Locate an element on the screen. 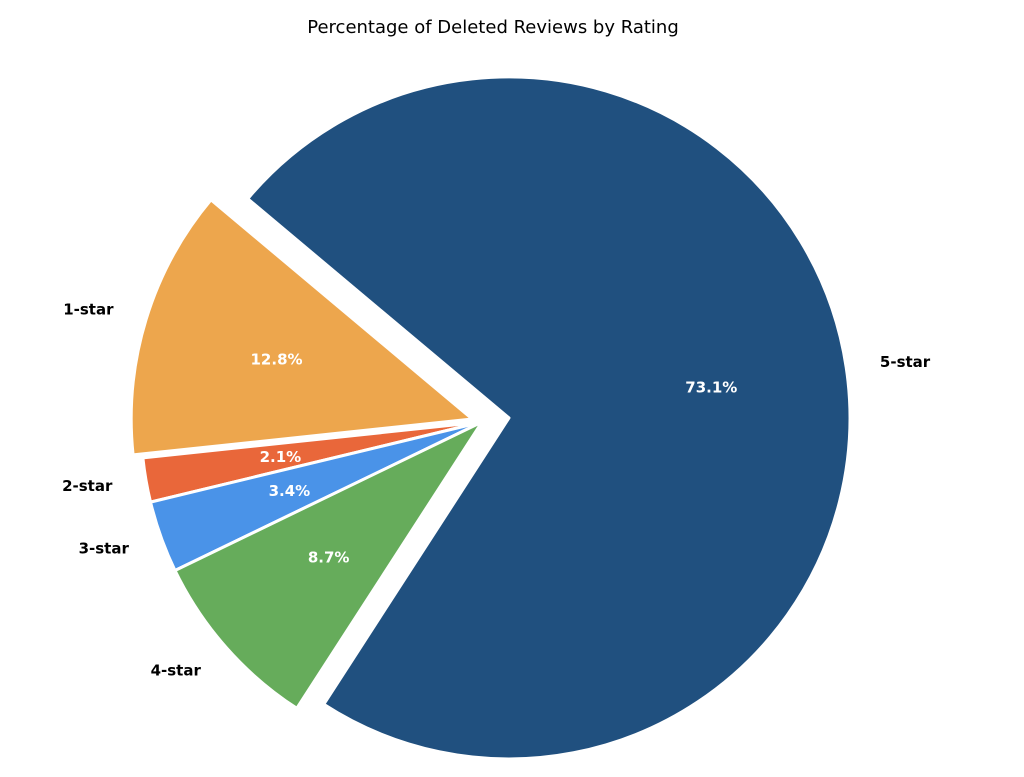 The image size is (1024, 777). slice-percent-2-star: 2.1% is located at coordinates (281, 457).